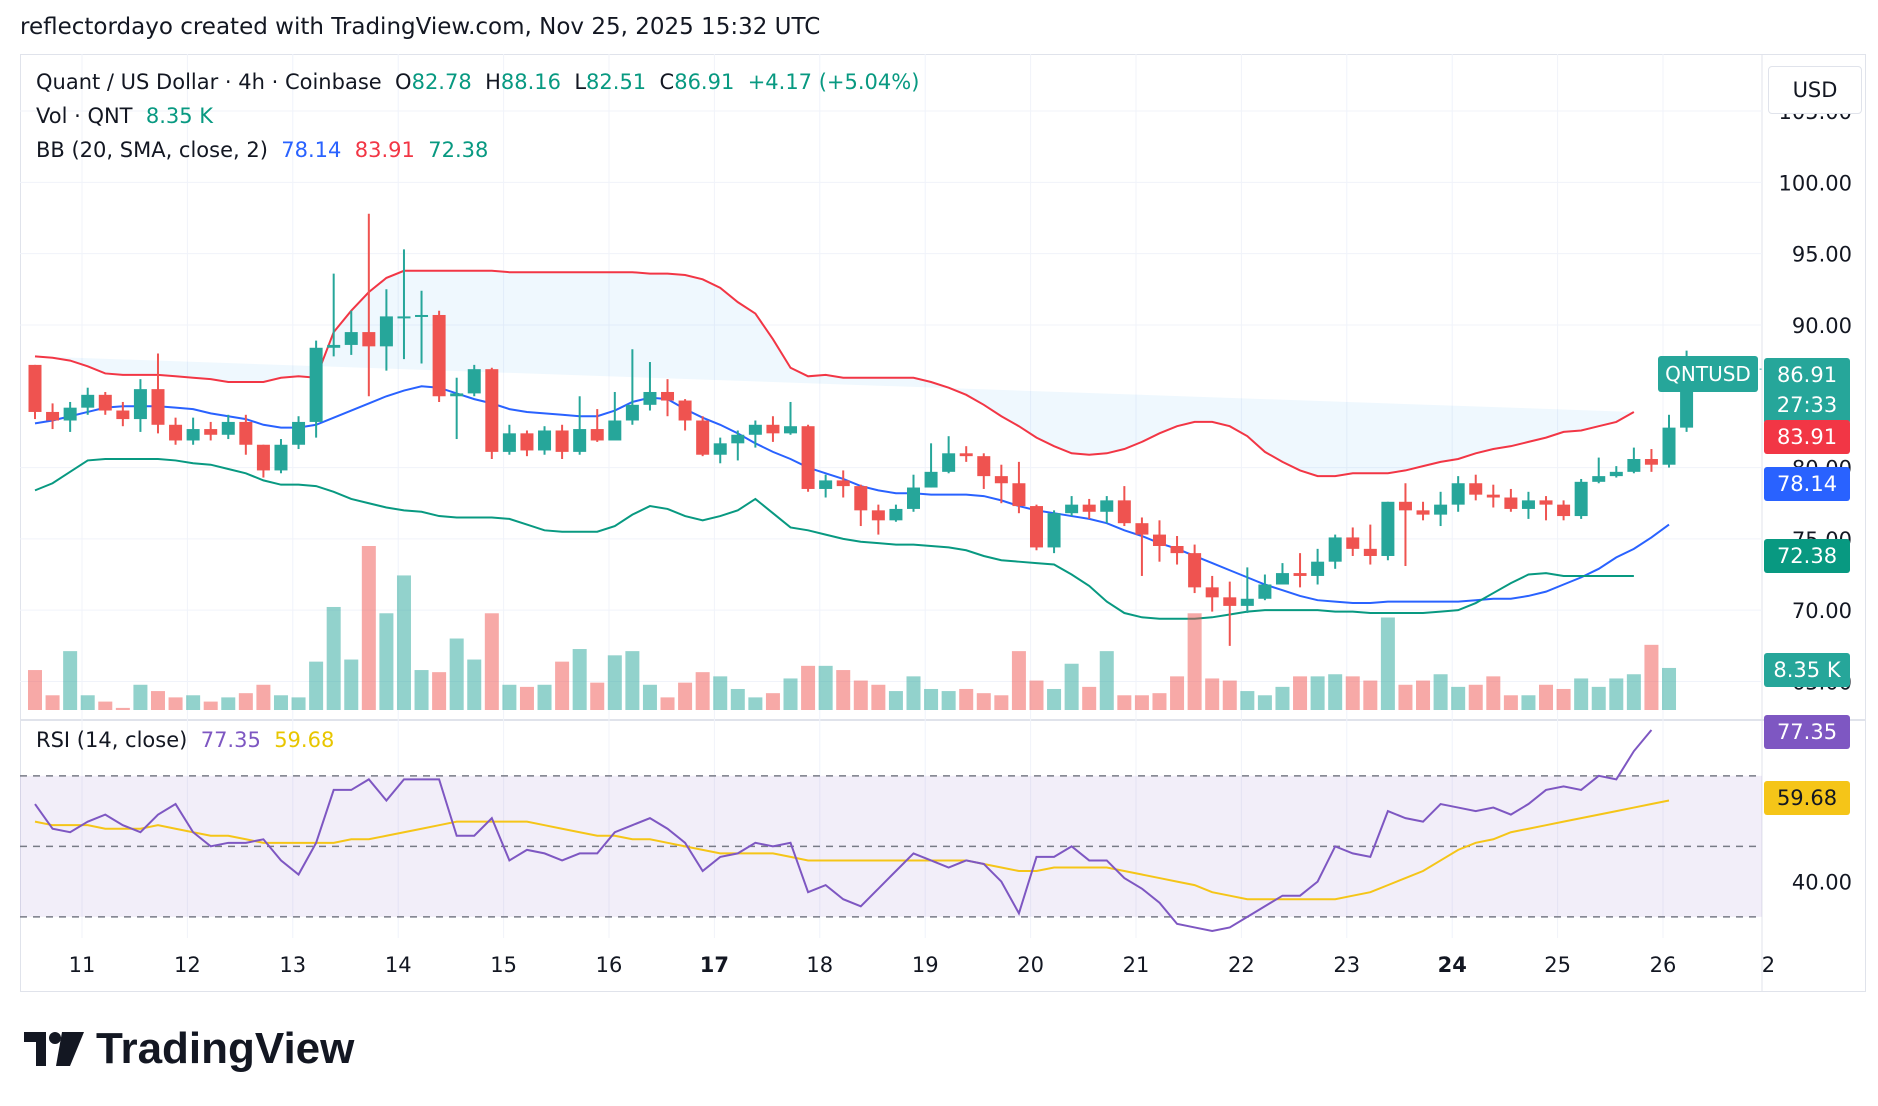 This screenshot has height=1106, width=1878. Describe the element at coordinates (1822, 326) in the screenshot. I see `price-tick-label: 90.00` at that location.